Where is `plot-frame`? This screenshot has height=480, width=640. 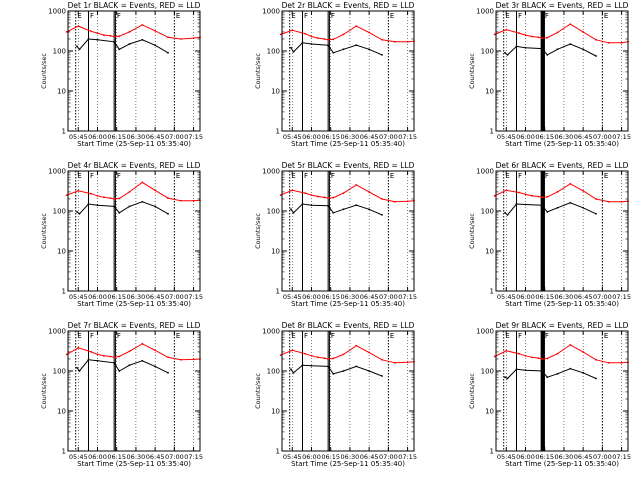
plot-frame is located at coordinates (134, 231).